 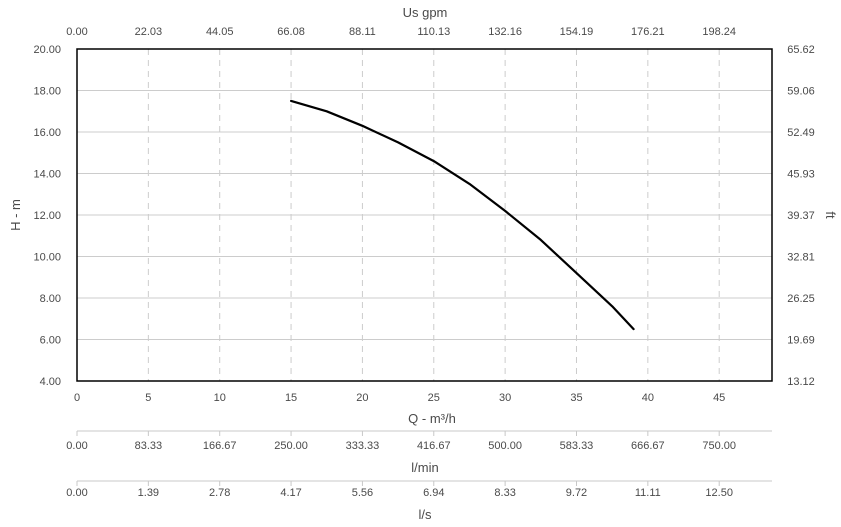 I want to click on right-tick-label: 39.37, so click(x=801, y=216).